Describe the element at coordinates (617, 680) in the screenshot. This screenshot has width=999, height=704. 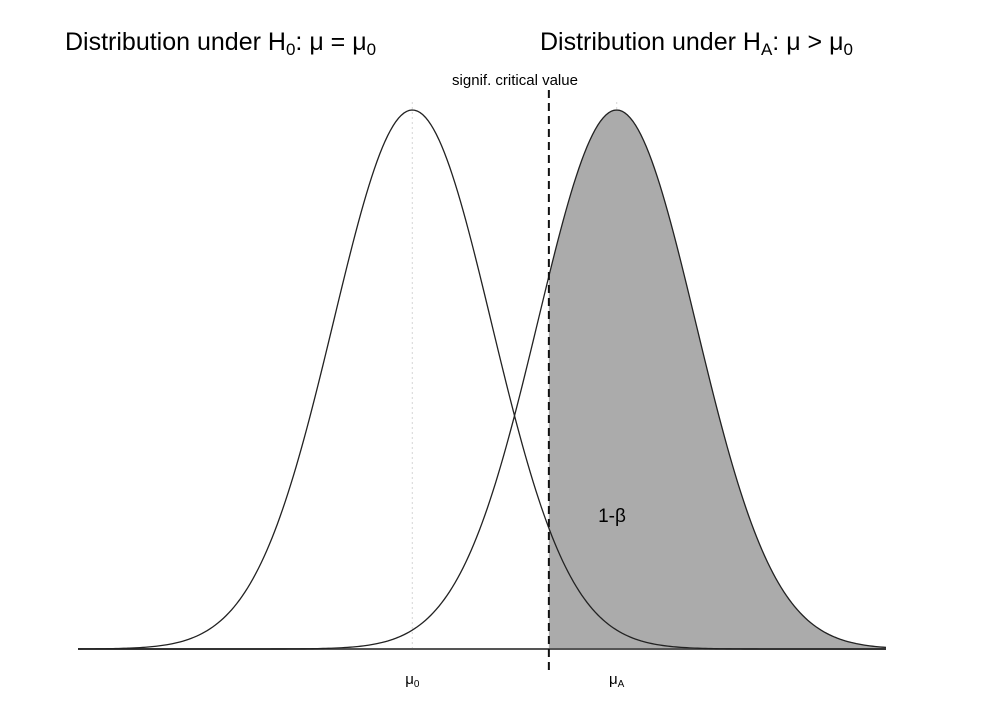
I see `tick-label-muA: μA` at that location.